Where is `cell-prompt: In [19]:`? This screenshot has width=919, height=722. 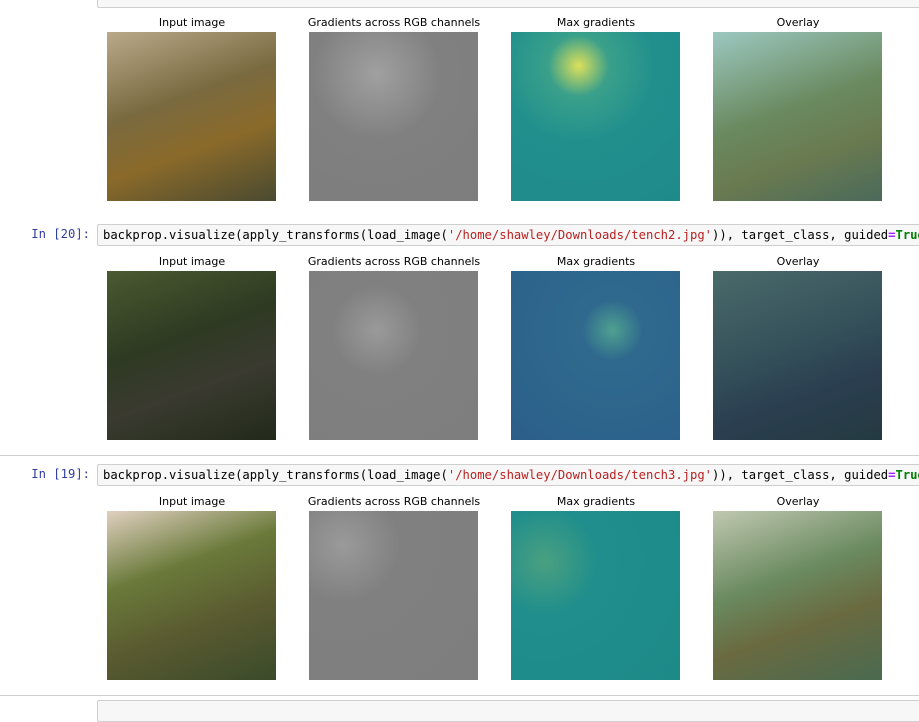 cell-prompt: In [19]: is located at coordinates (60, 474).